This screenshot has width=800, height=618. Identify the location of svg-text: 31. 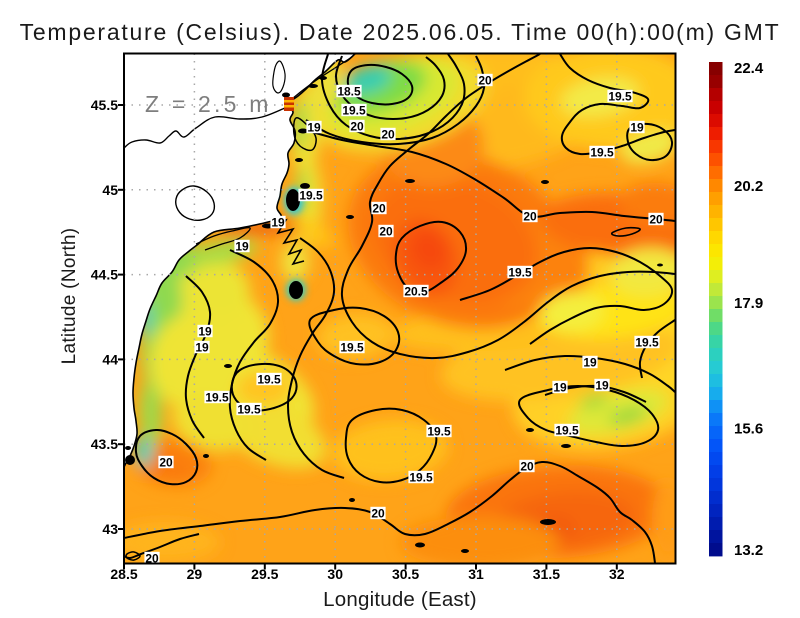
(476, 574).